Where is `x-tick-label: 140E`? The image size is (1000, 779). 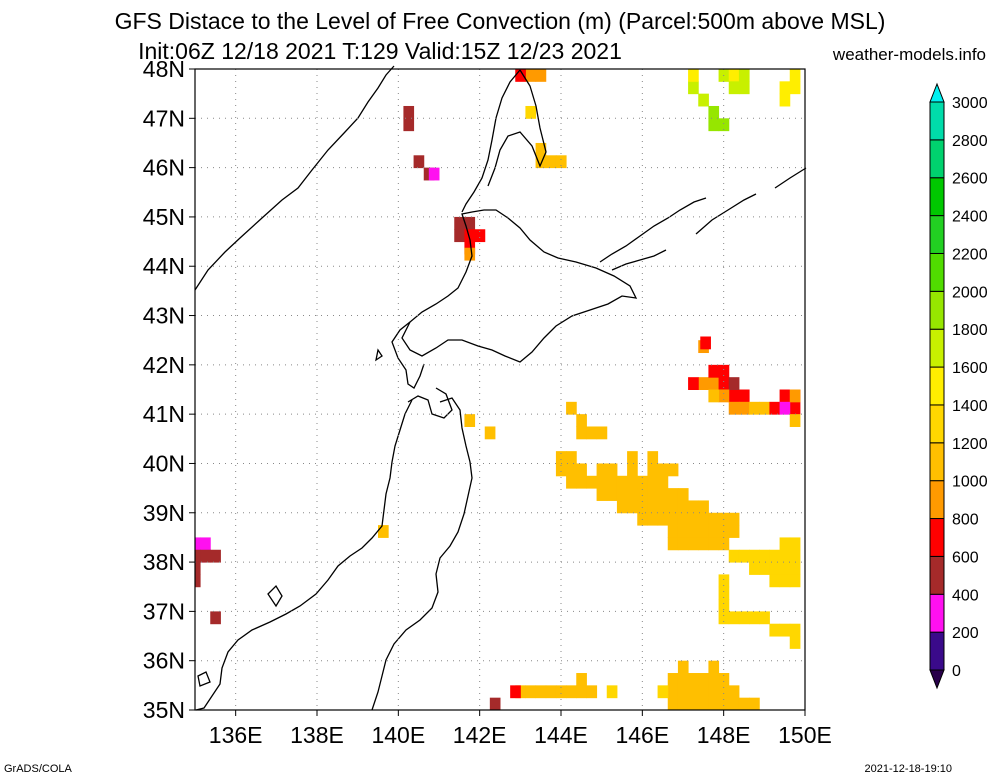
x-tick-label: 140E is located at coordinates (398, 735).